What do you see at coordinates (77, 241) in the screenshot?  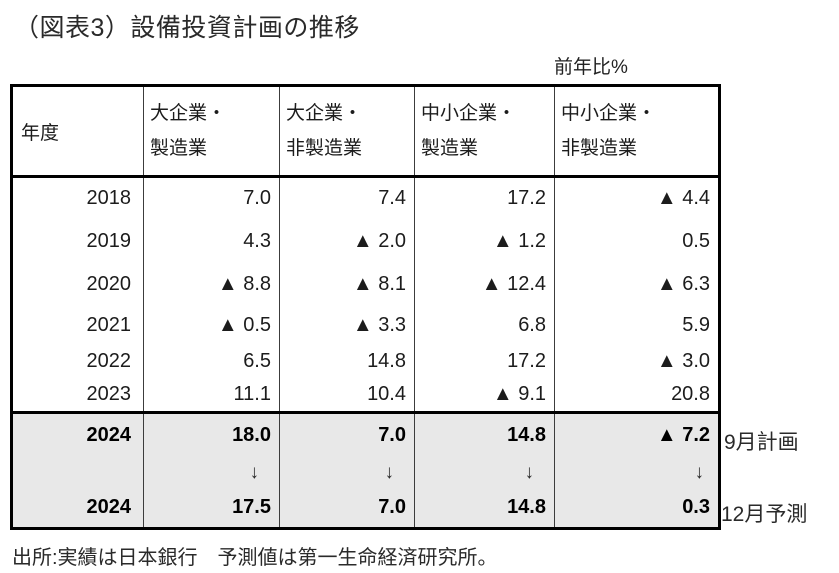 I see `year-cell: 2019` at bounding box center [77, 241].